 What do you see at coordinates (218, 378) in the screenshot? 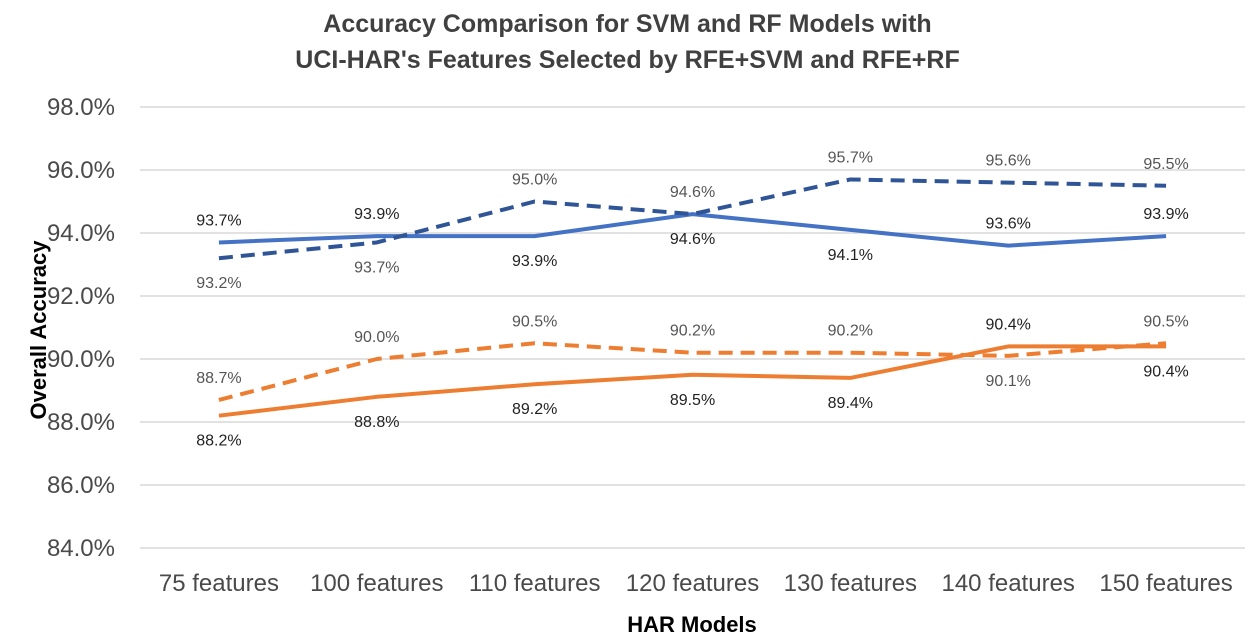
I see `data-label: 88.7%` at bounding box center [218, 378].